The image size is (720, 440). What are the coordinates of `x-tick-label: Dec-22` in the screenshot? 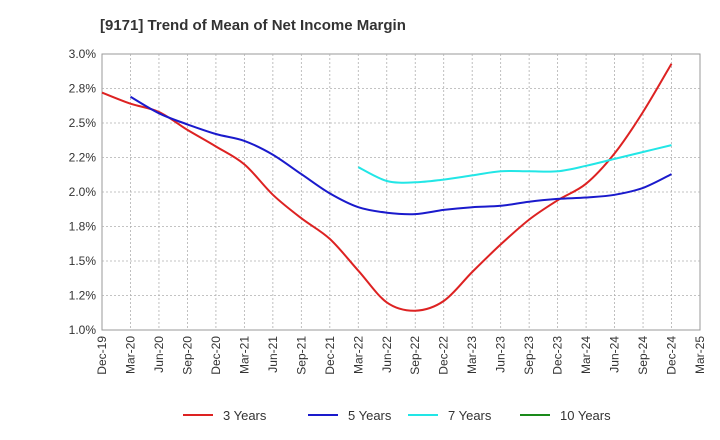 It's located at (444, 355).